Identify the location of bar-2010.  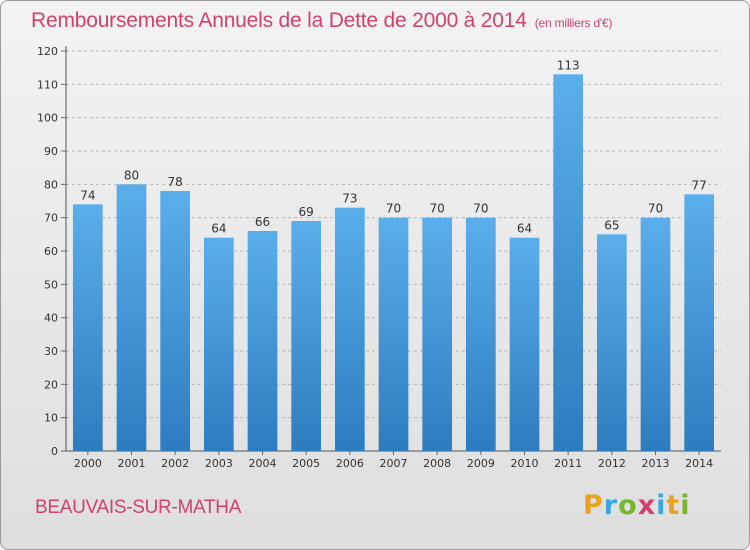
(524, 344).